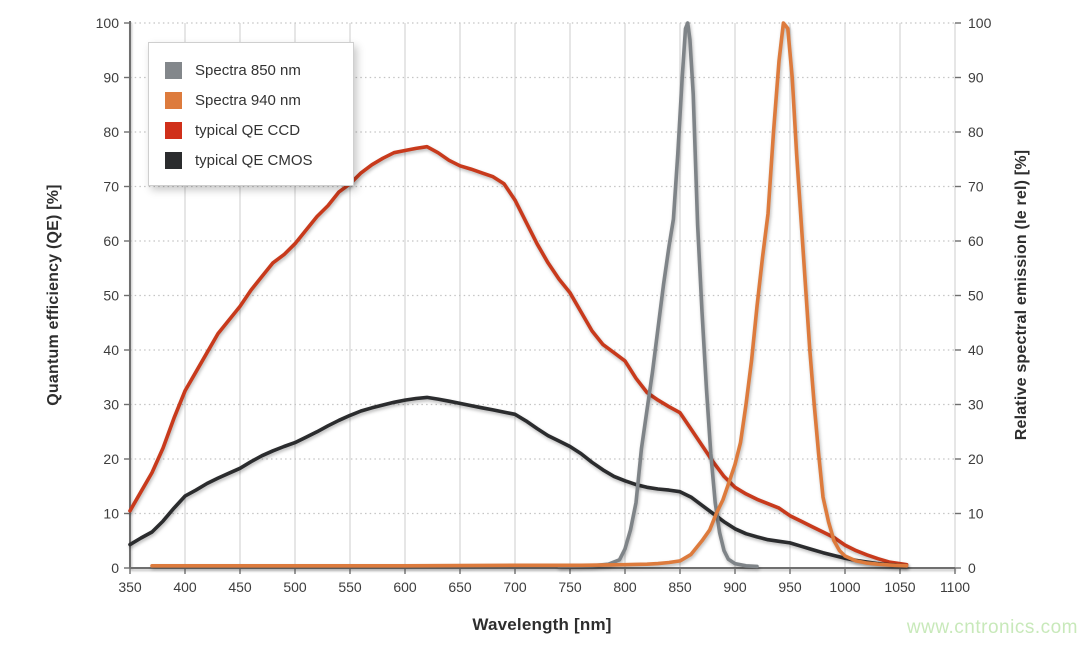  Describe the element at coordinates (108, 23) in the screenshot. I see `y-tick-label-left: 100` at that location.